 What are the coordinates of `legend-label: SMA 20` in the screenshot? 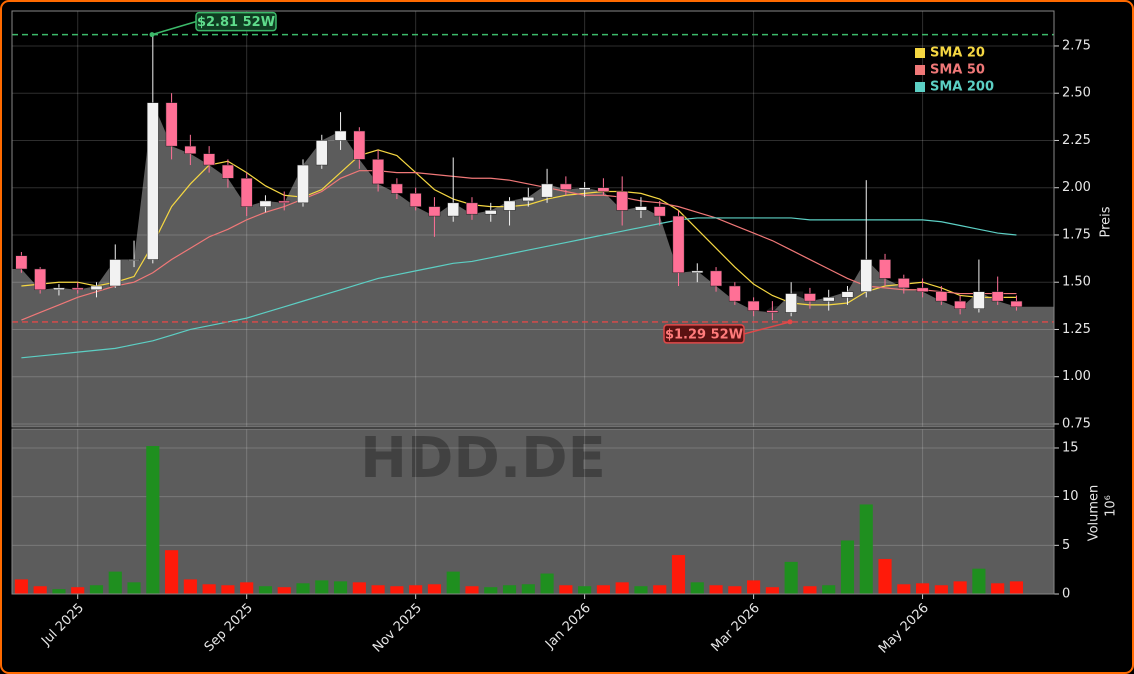 It's located at (957, 53).